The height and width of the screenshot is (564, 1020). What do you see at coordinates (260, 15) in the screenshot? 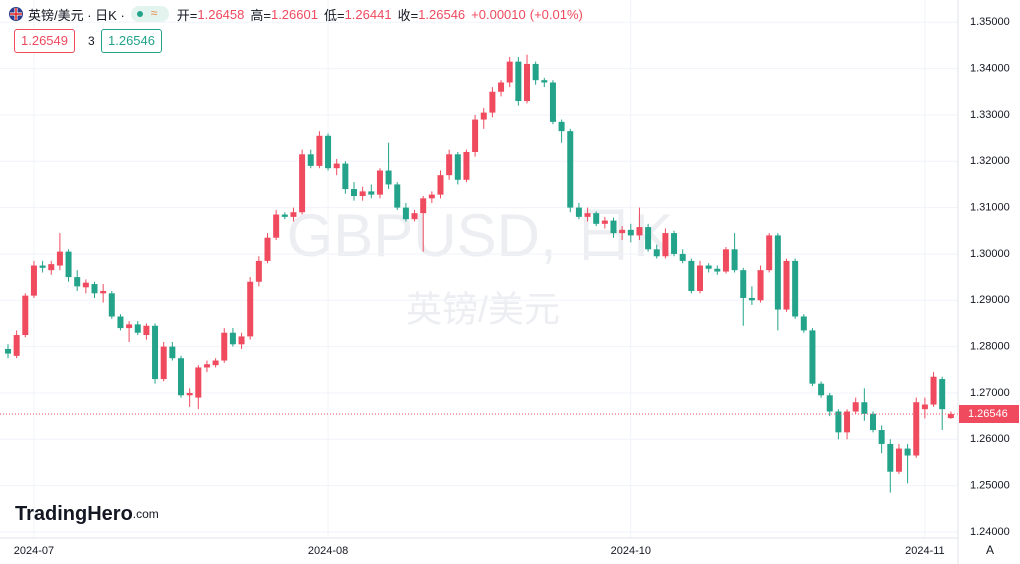
I see `high-label: 高=` at bounding box center [260, 15].